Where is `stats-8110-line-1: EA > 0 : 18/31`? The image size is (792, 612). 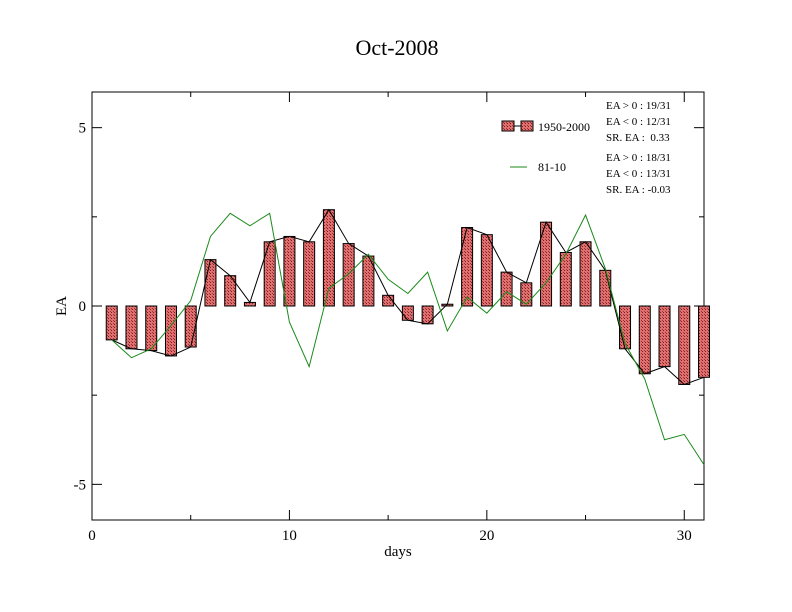 stats-8110-line-1: EA > 0 : 18/31 is located at coordinates (638, 158).